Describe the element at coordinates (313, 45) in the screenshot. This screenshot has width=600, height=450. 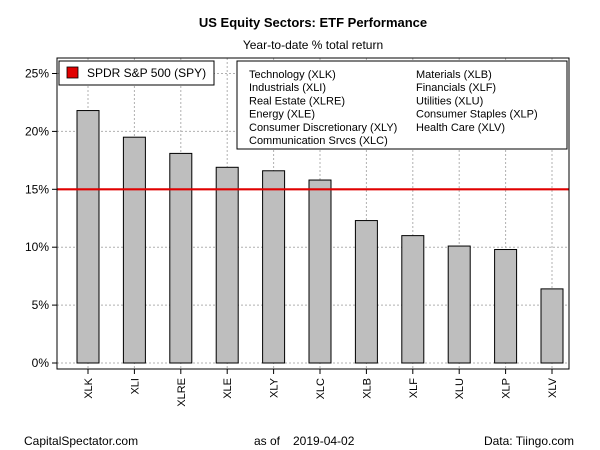
I see `chart-subtitle: Year-to-date % total return` at that location.